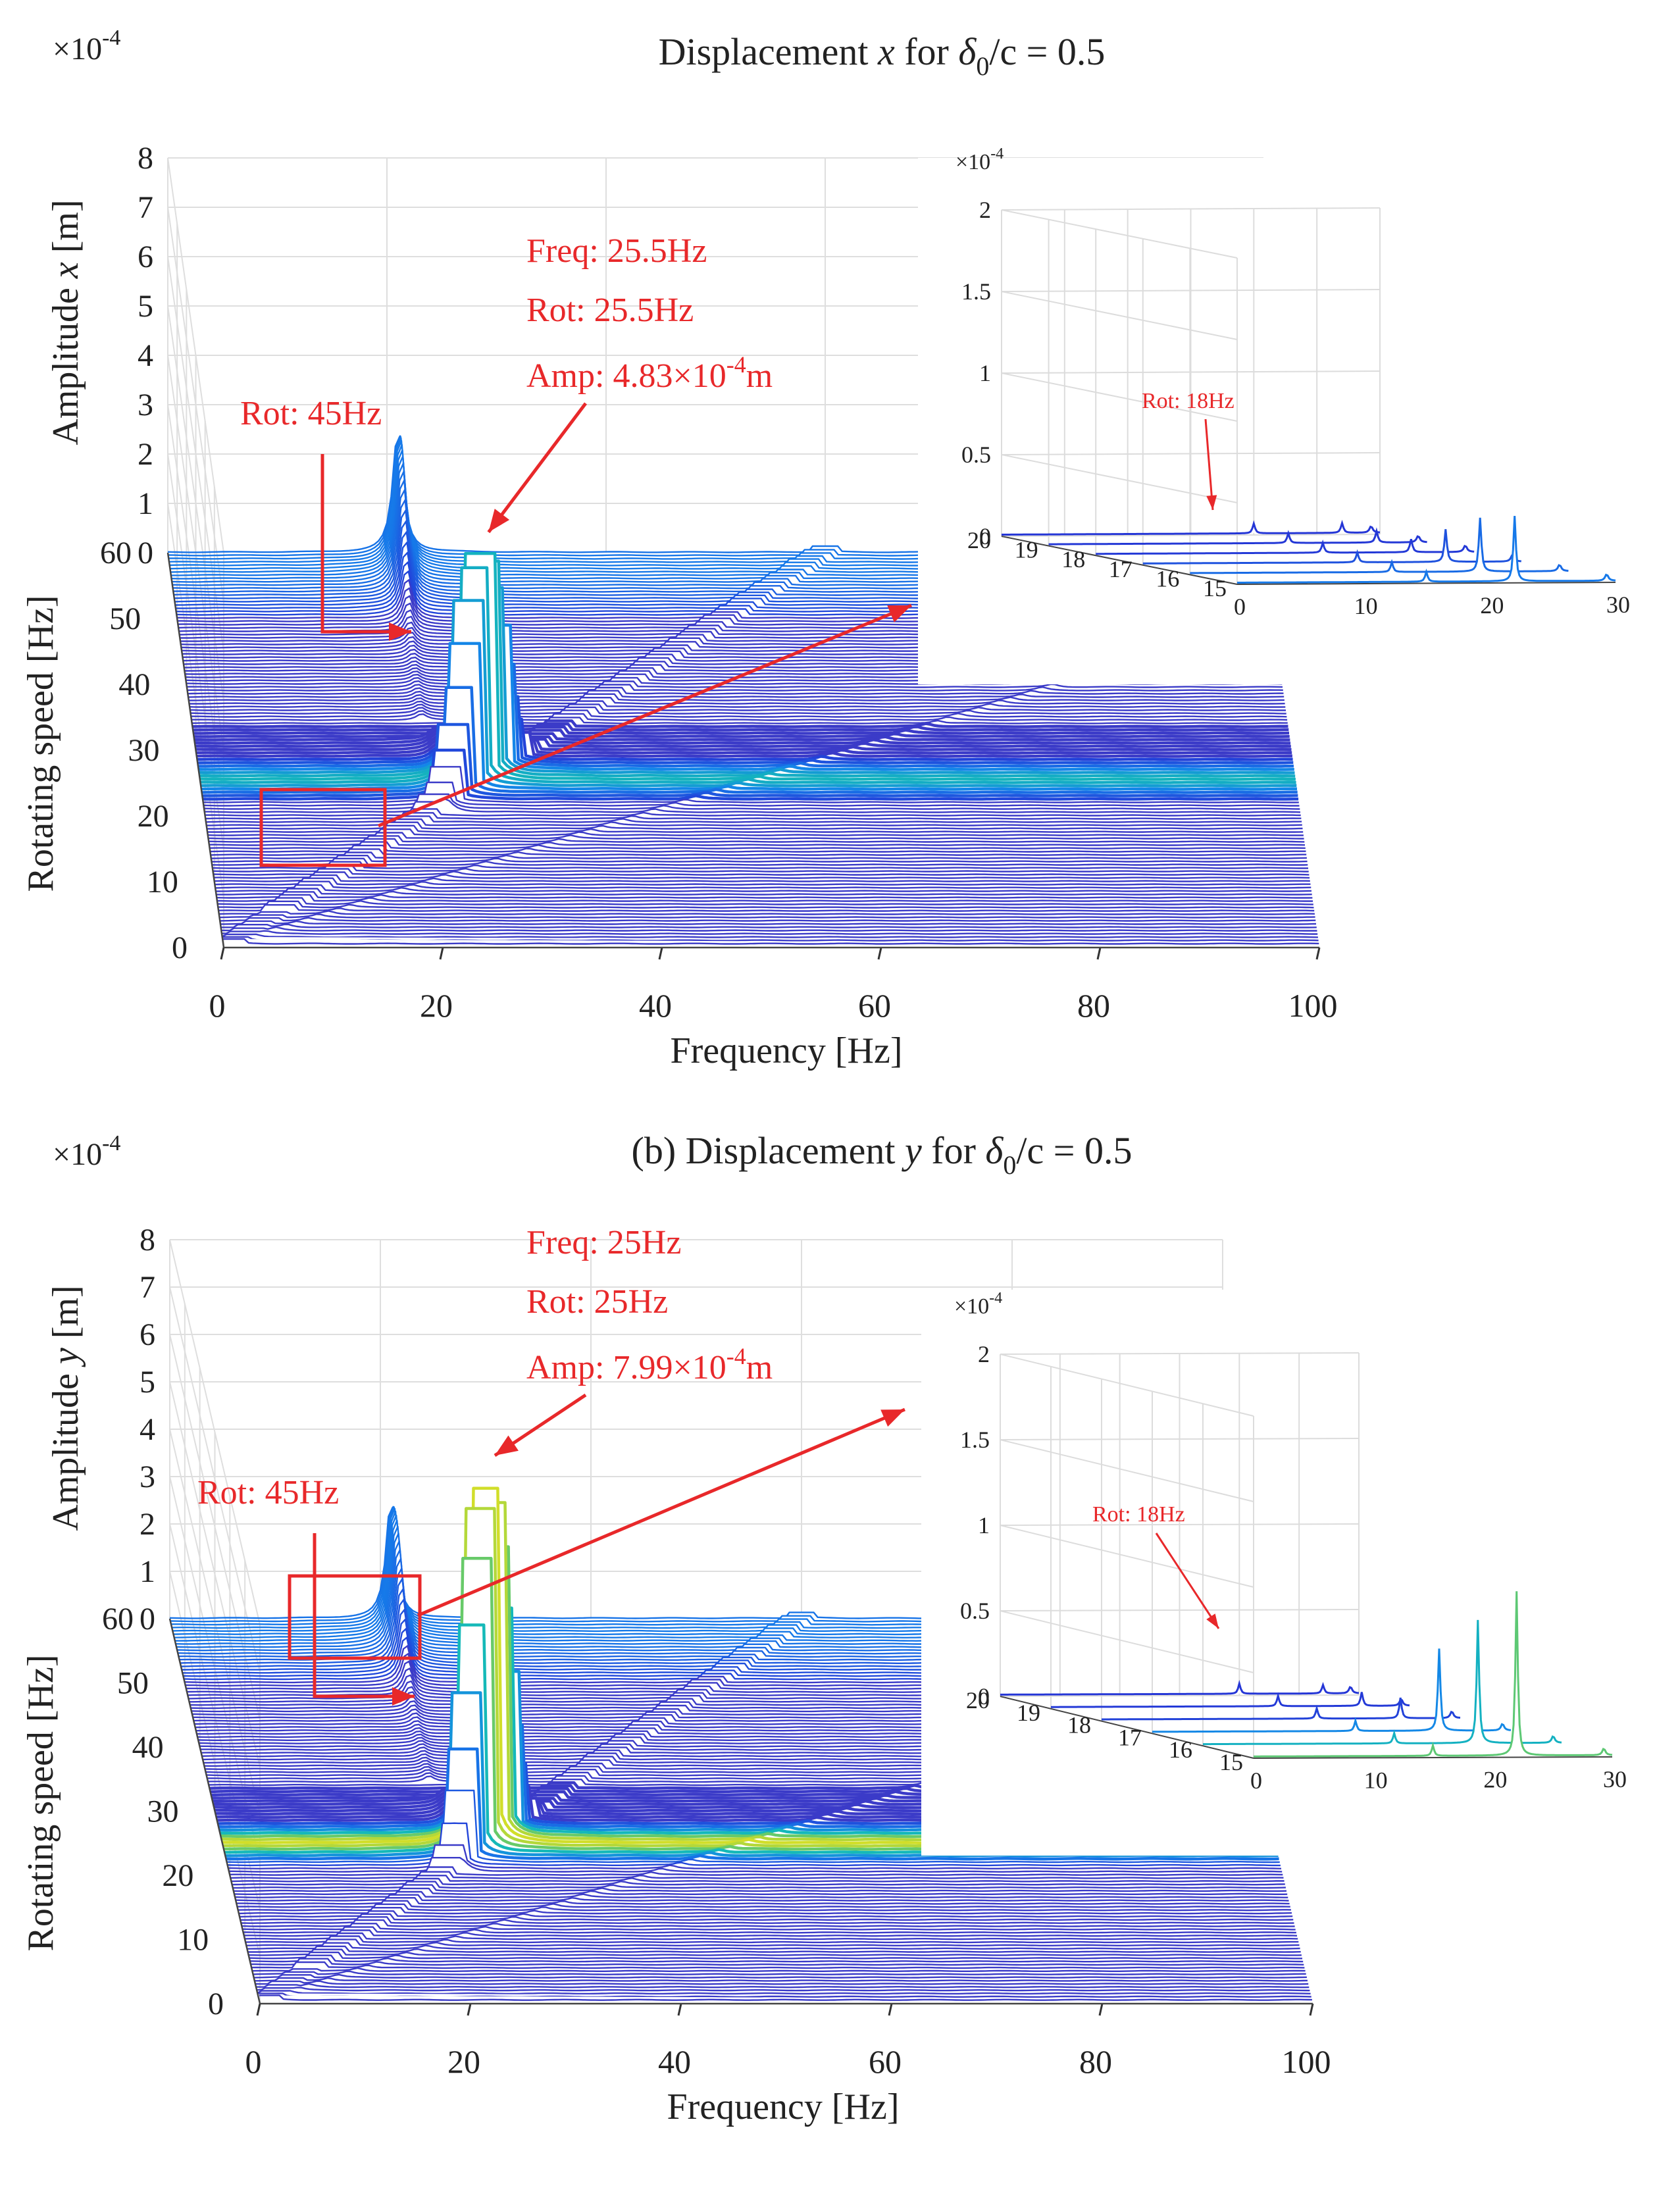  Describe the element at coordinates (1306, 2061) in the screenshot. I see `x-tick-label: 100` at that location.